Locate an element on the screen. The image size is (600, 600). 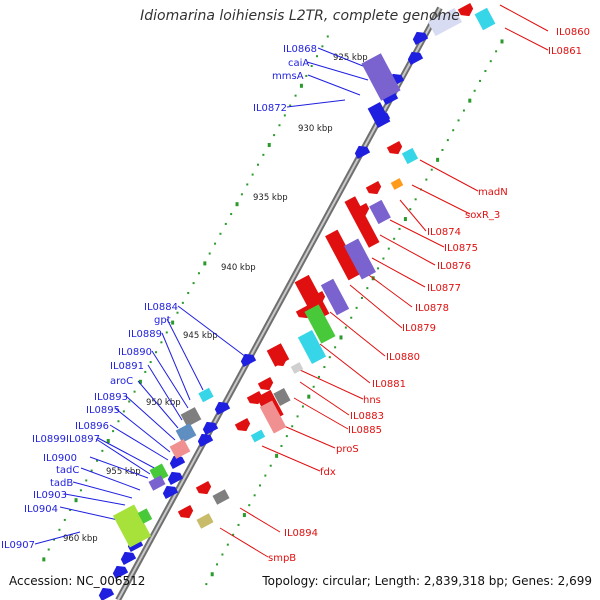
gene-label-left: aroC is located at coordinates (121, 381).